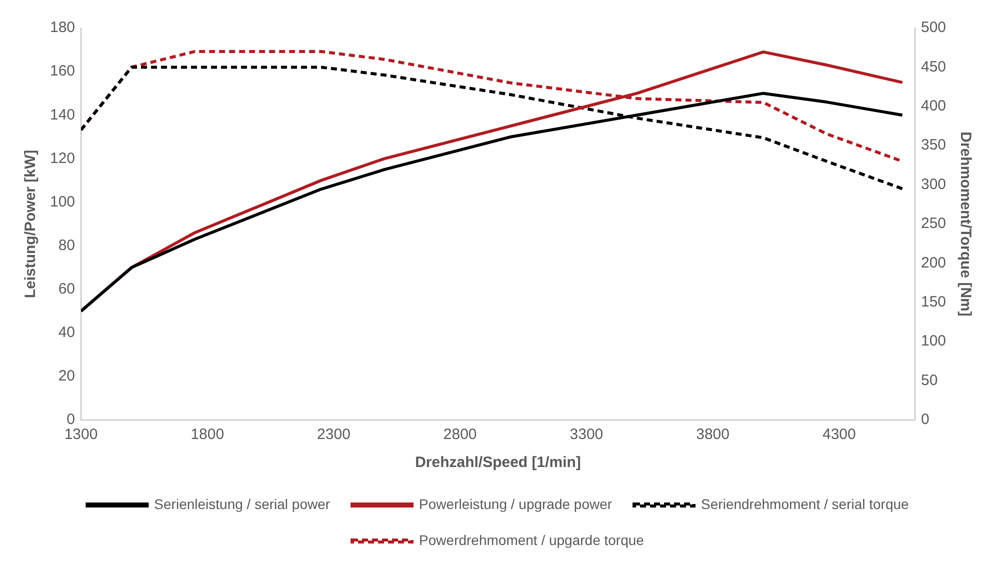 The height and width of the screenshot is (571, 997). Describe the element at coordinates (929, 380) in the screenshot. I see `y2-tick-label: 50` at that location.